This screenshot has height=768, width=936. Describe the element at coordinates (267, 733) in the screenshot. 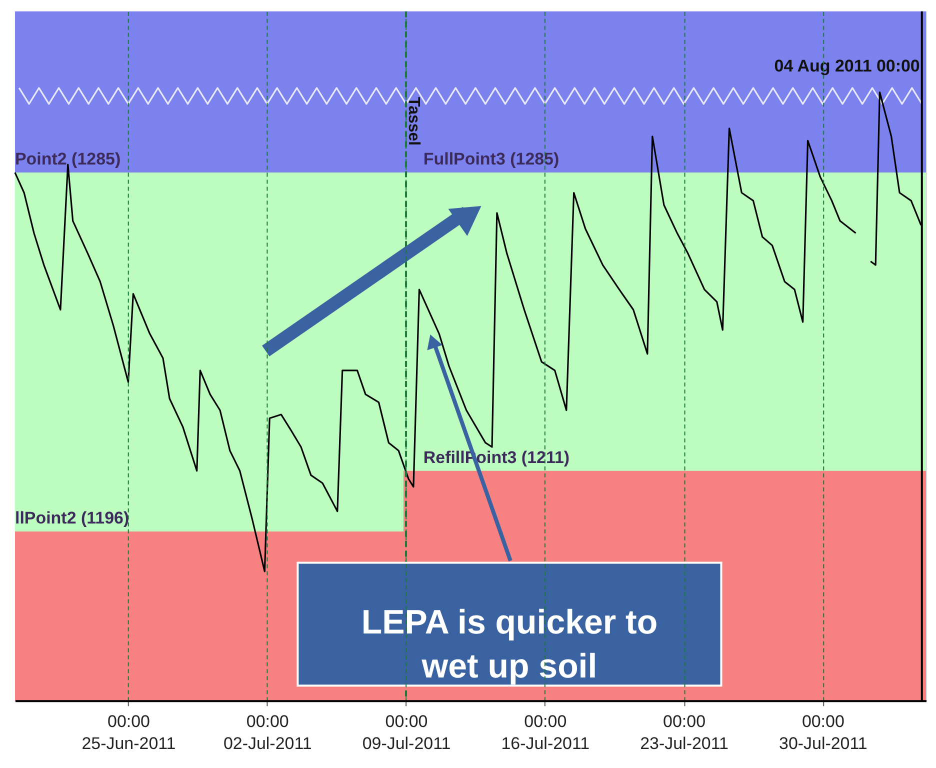

I see `x-tick-label: 00:00 02-Jul-2011` at that location.